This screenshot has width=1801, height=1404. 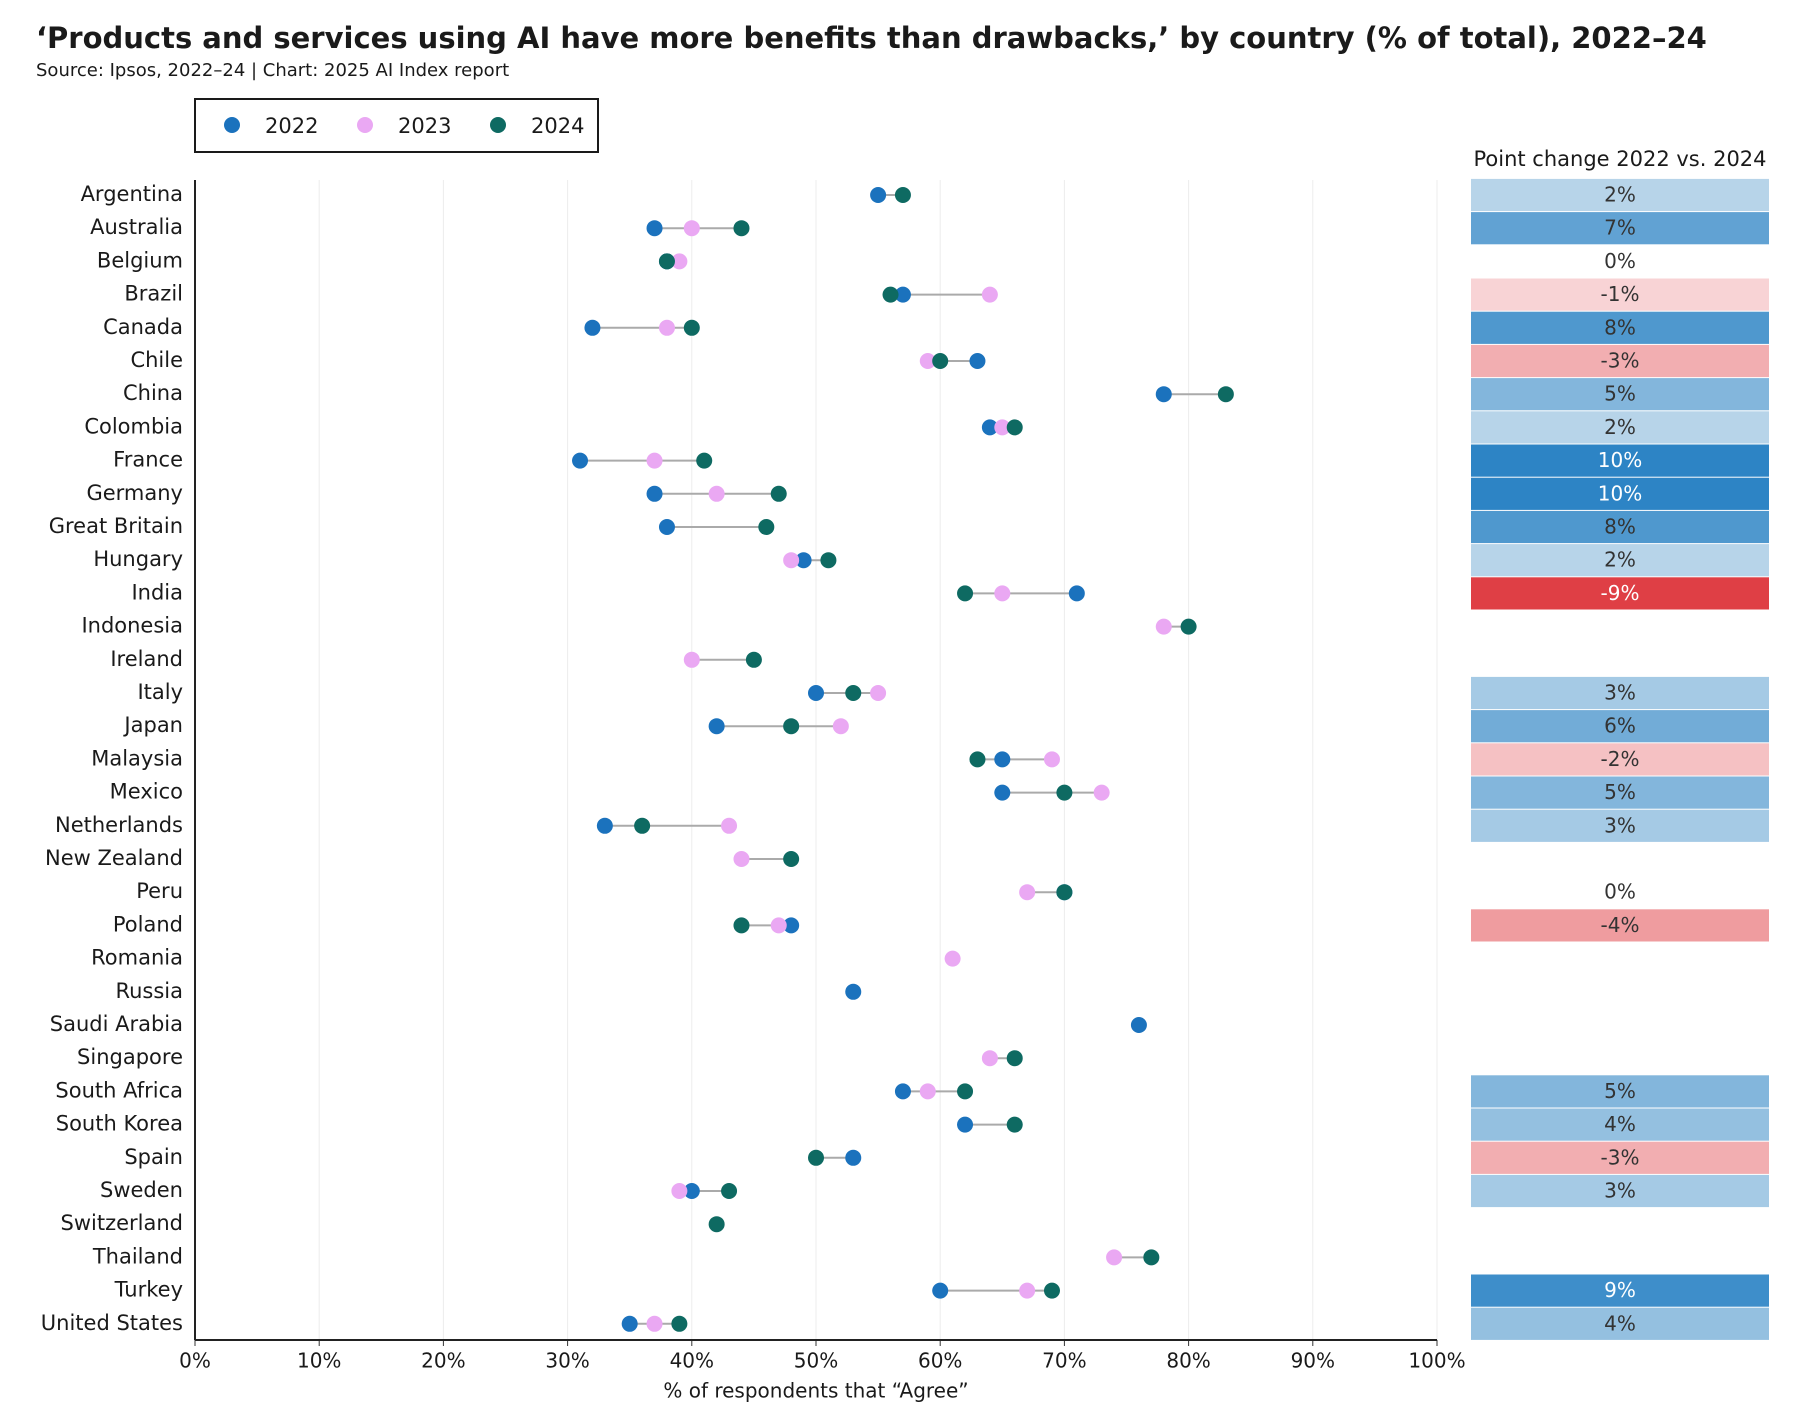 I want to click on y-tick-label: Singapore, so click(x=130, y=1057).